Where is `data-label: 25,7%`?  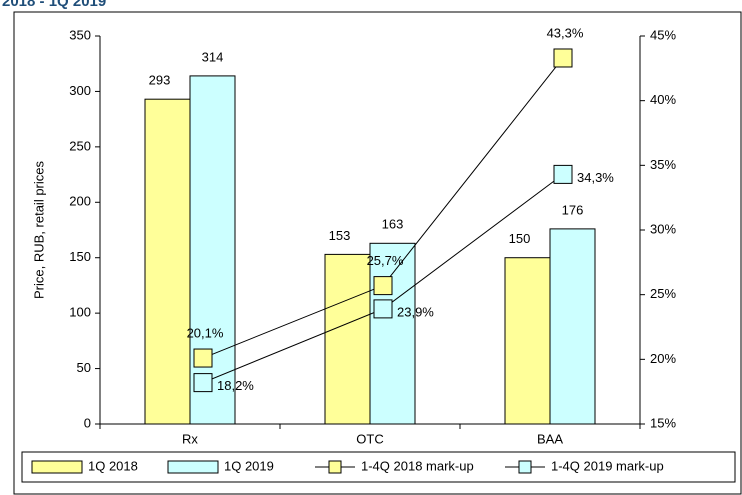 data-label: 25,7% is located at coordinates (385, 260).